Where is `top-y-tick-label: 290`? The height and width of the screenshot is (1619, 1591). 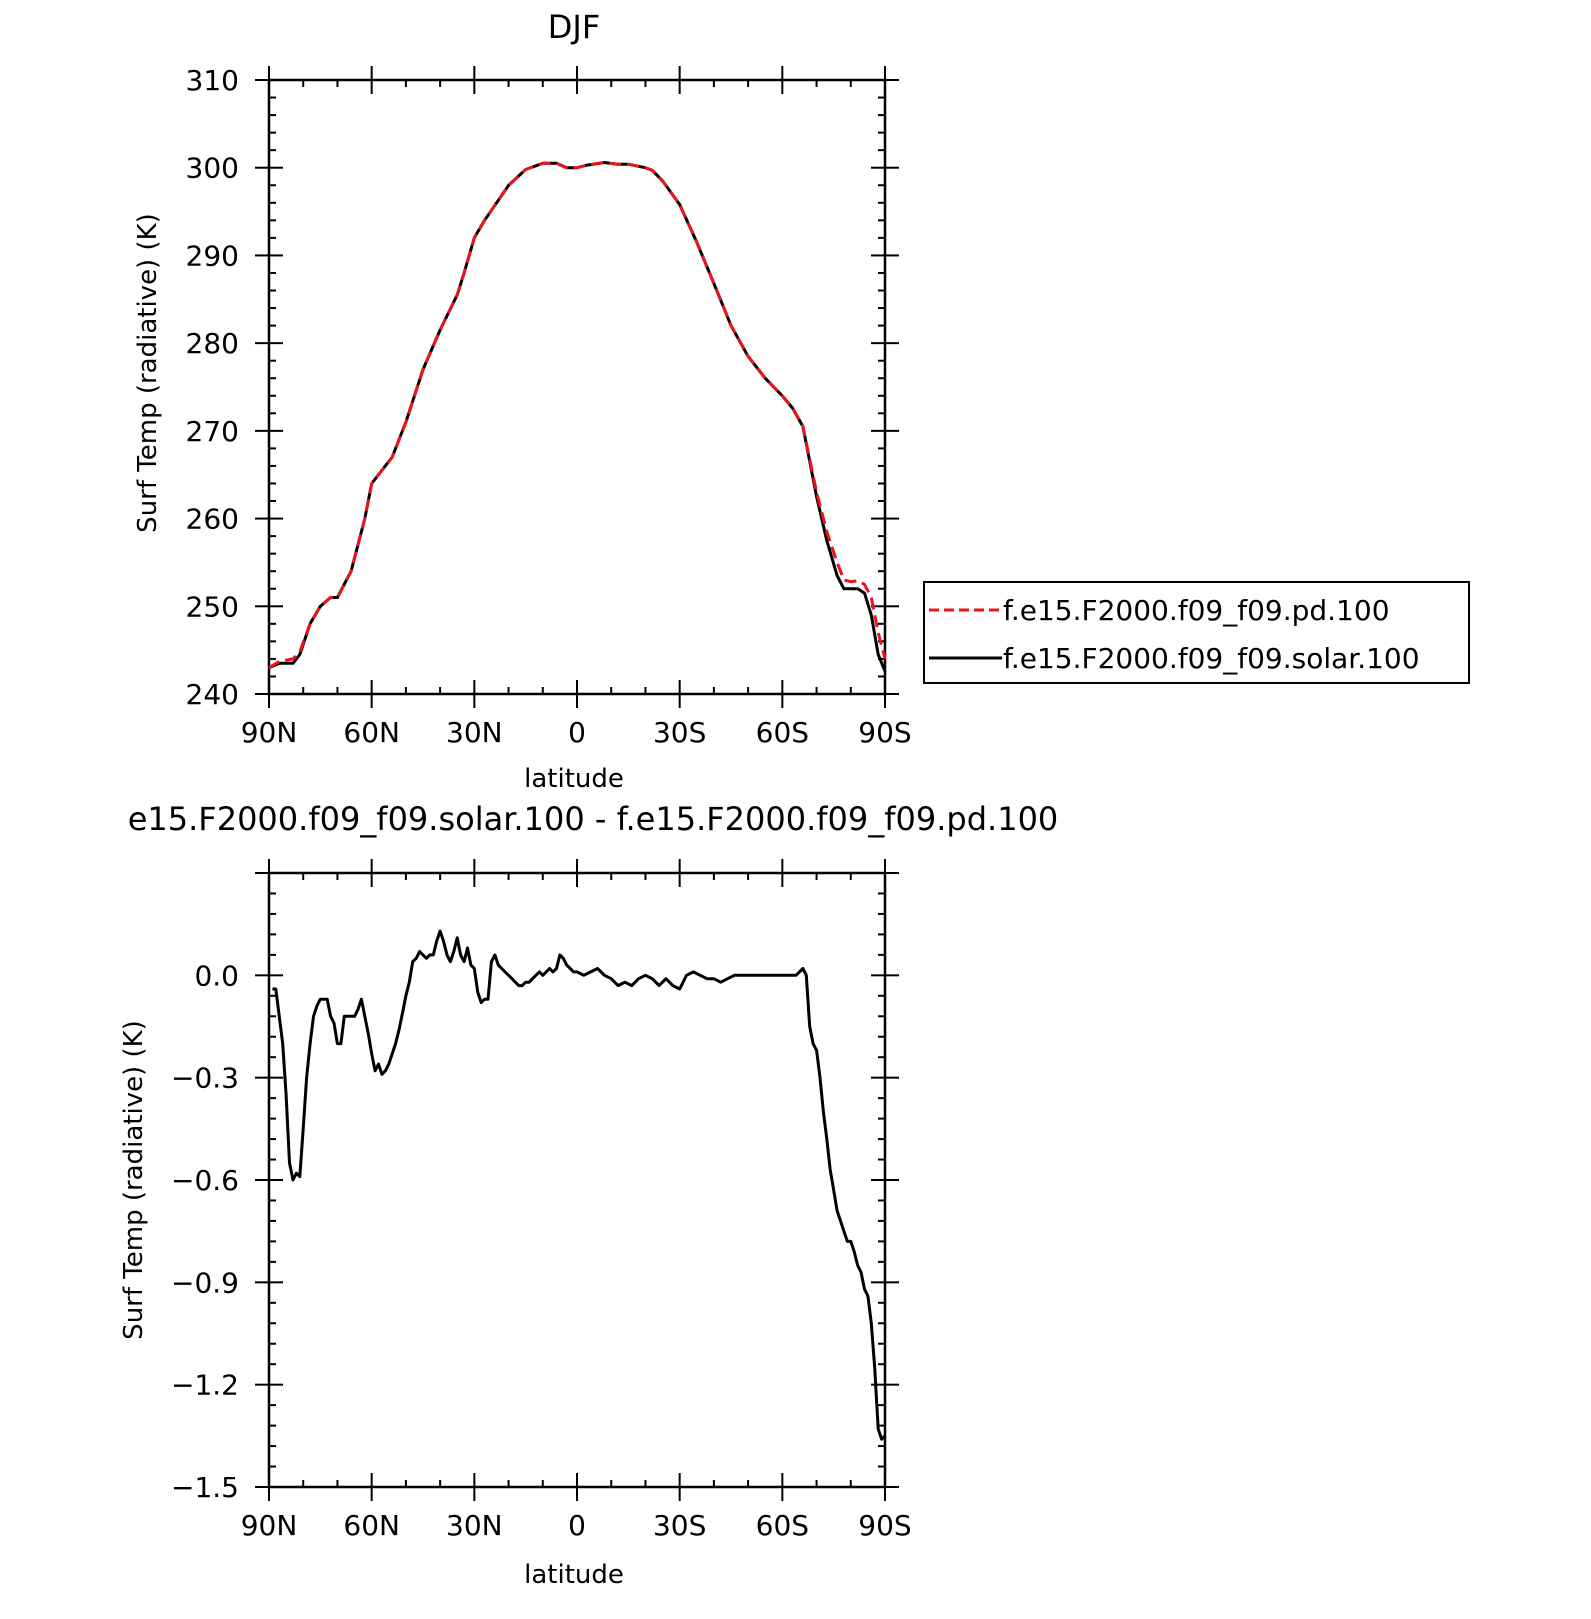
top-y-tick-label: 290 is located at coordinates (212, 255).